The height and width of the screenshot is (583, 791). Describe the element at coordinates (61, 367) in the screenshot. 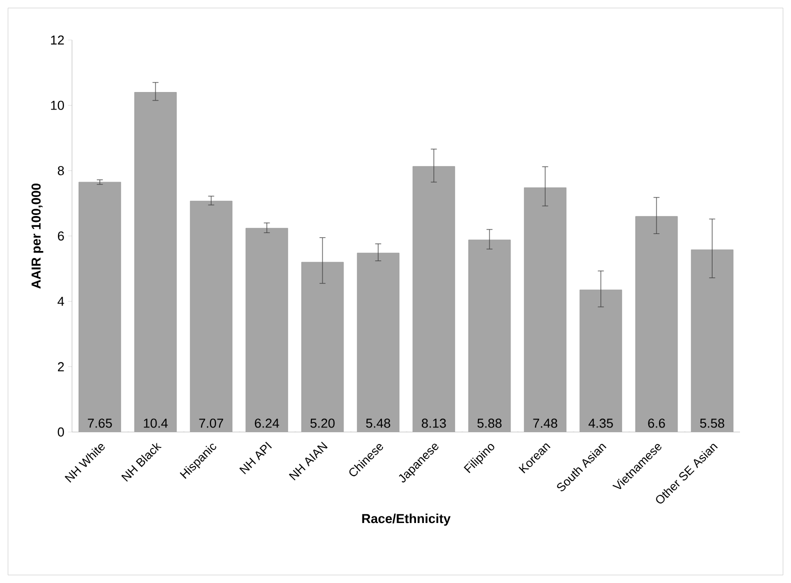

I see `y-tick-label: 2` at that location.